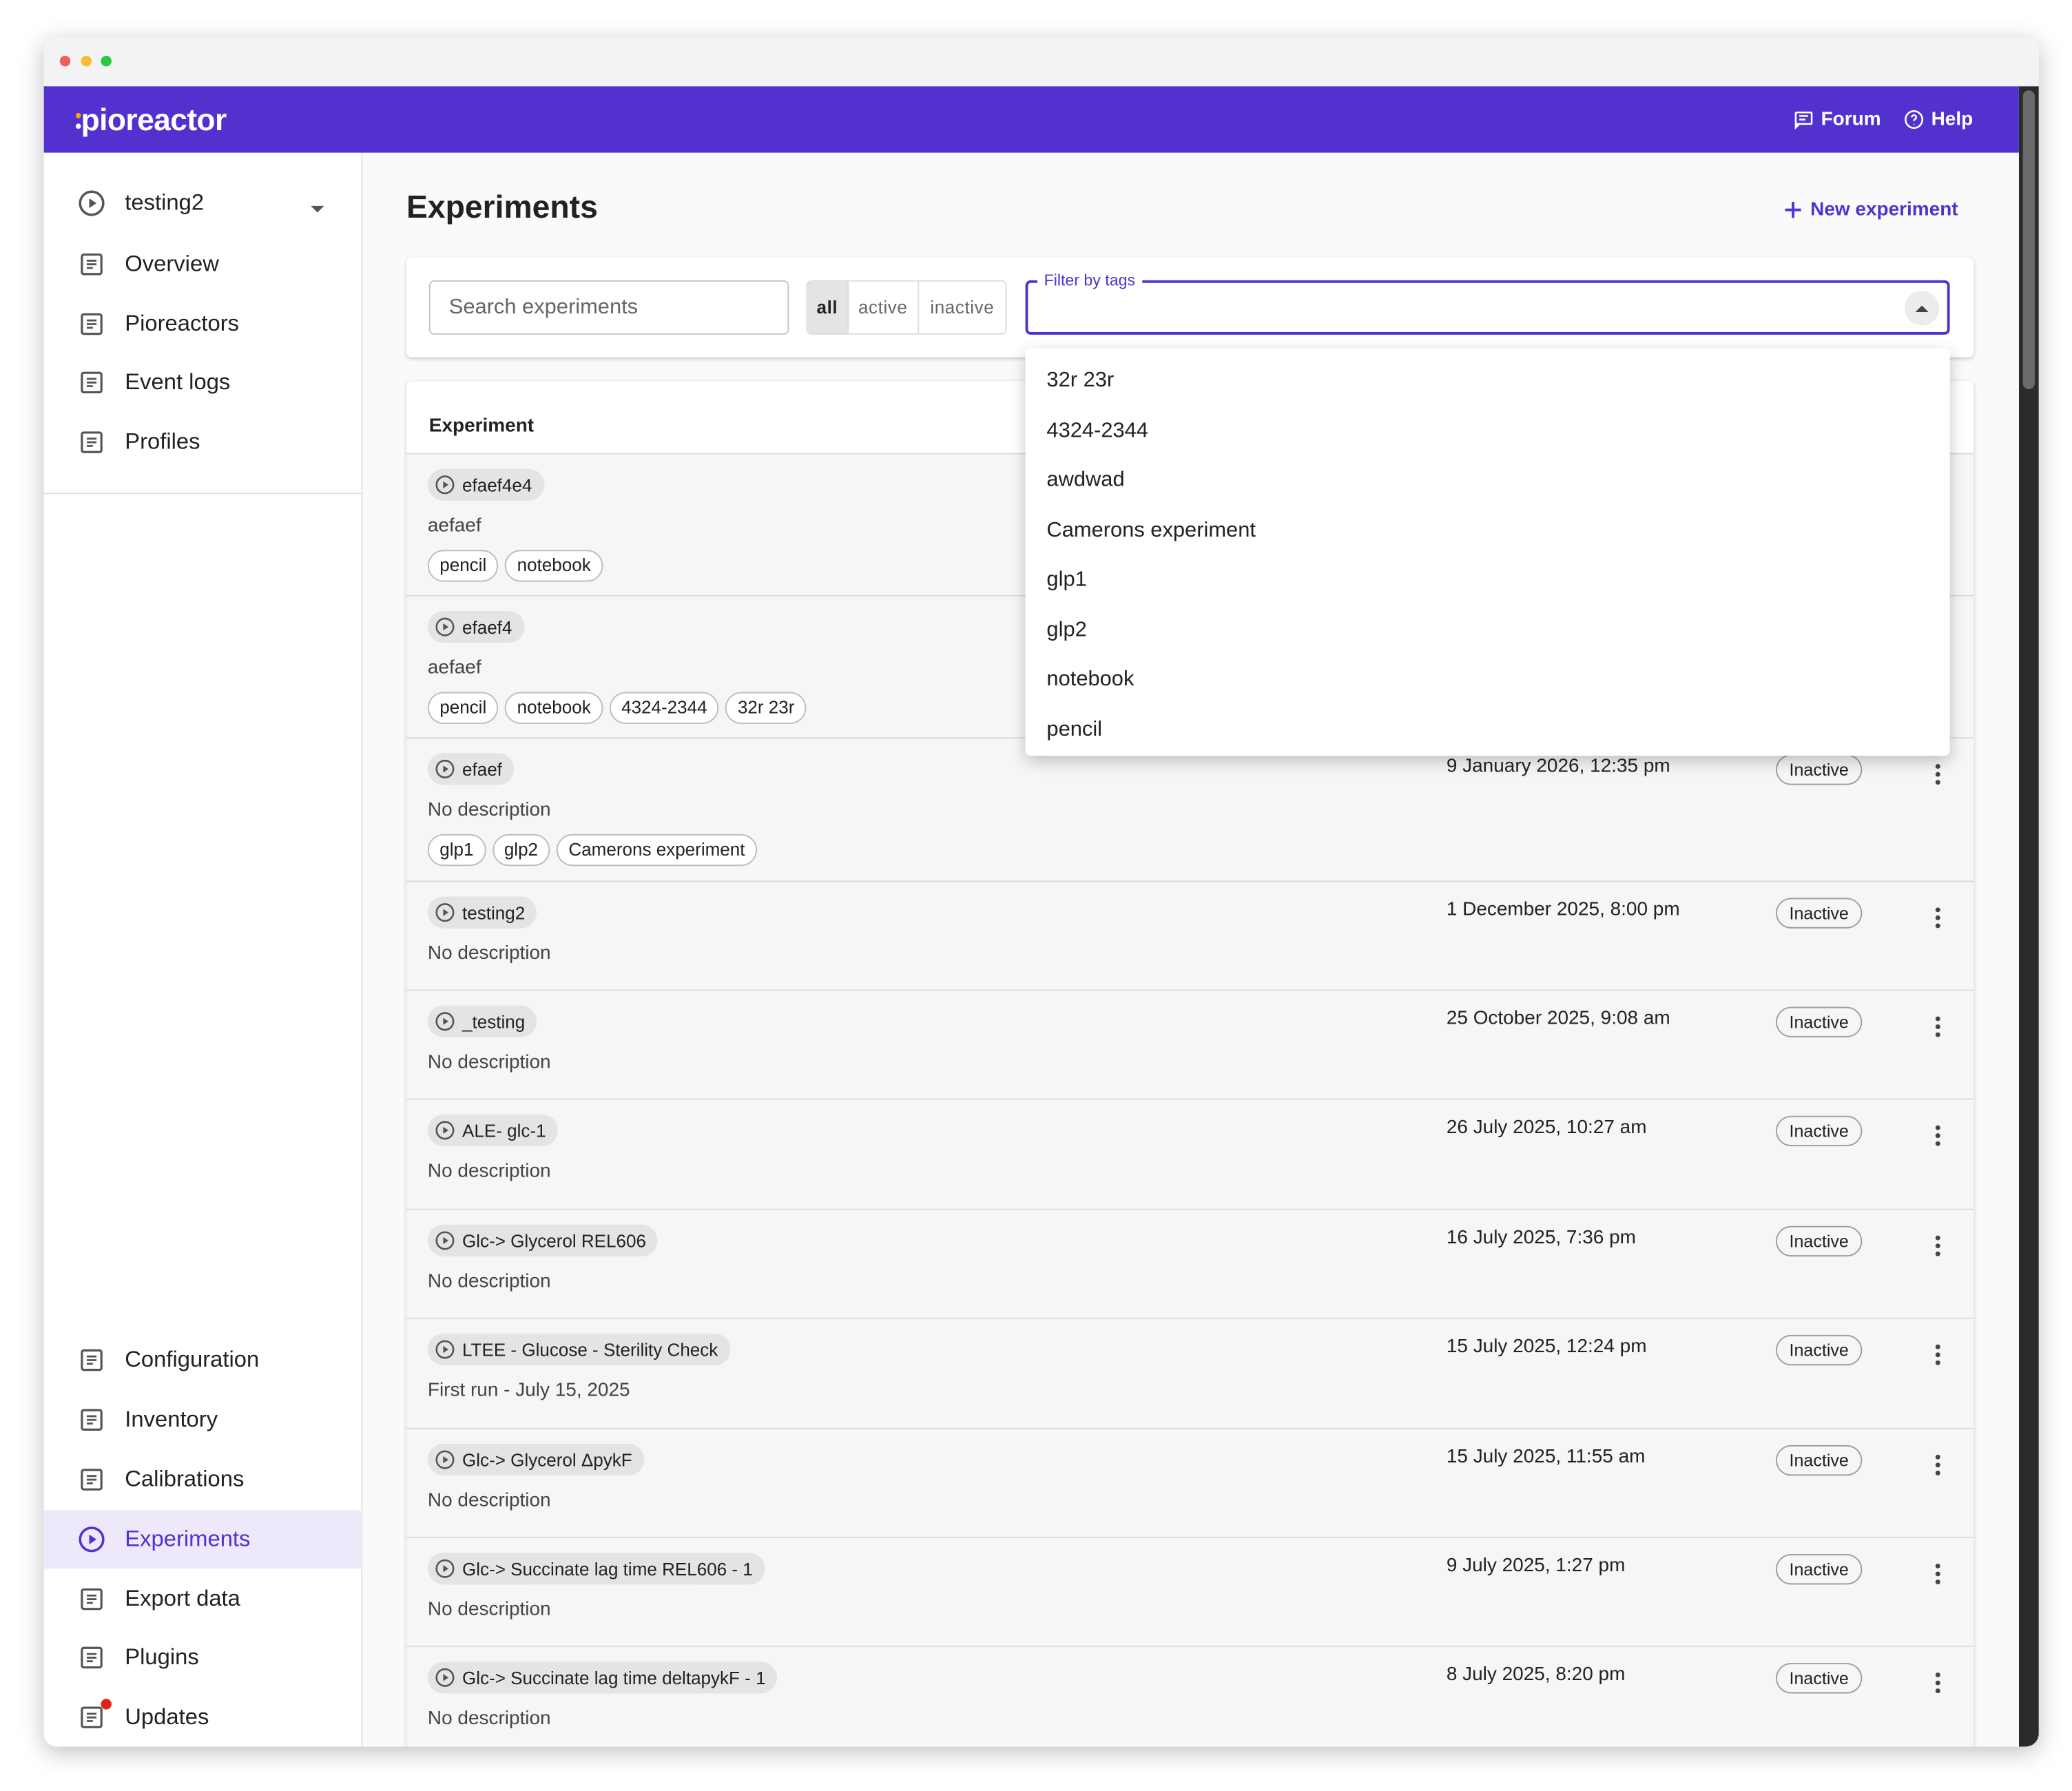  I want to click on nav-item: Plugins, so click(203, 1657).